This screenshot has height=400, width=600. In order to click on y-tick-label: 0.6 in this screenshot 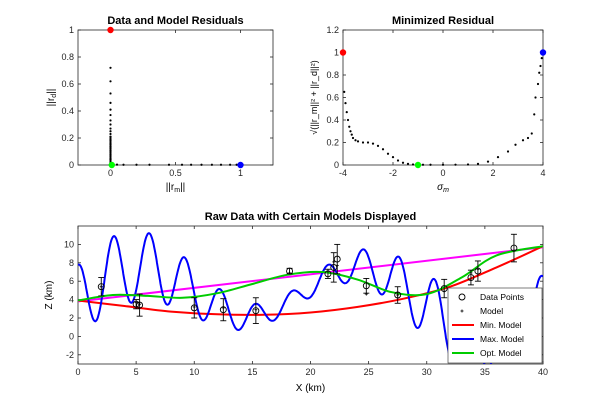, I will do `click(67, 84)`.